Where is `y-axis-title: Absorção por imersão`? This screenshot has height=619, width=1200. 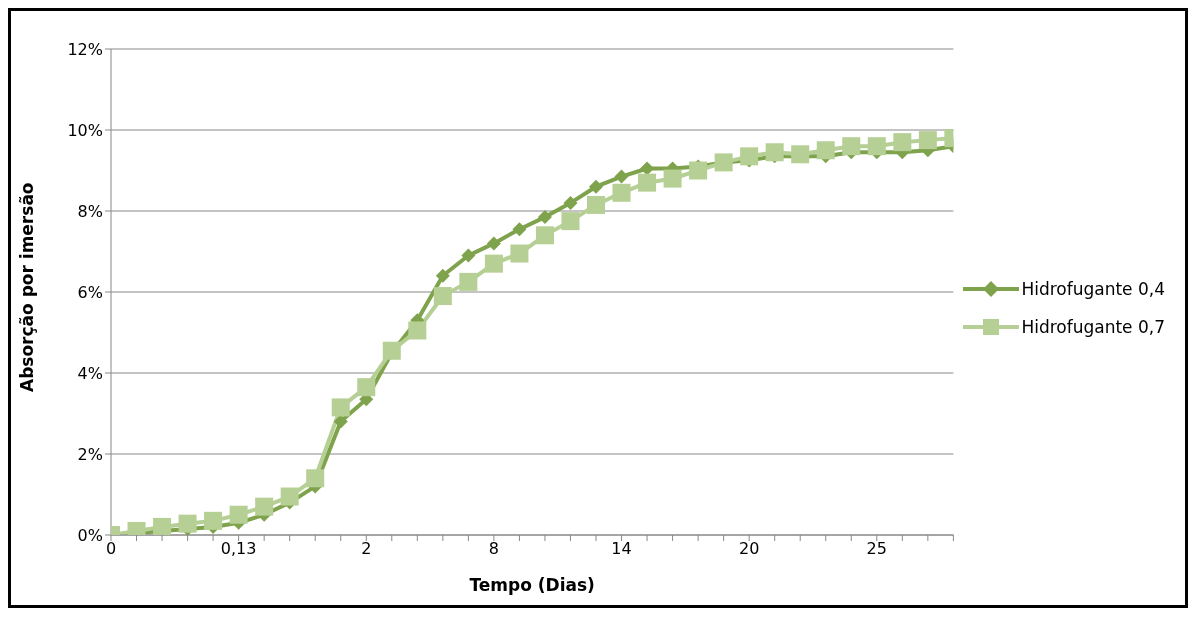
y-axis-title: Absorção por imersão is located at coordinates (27, 287).